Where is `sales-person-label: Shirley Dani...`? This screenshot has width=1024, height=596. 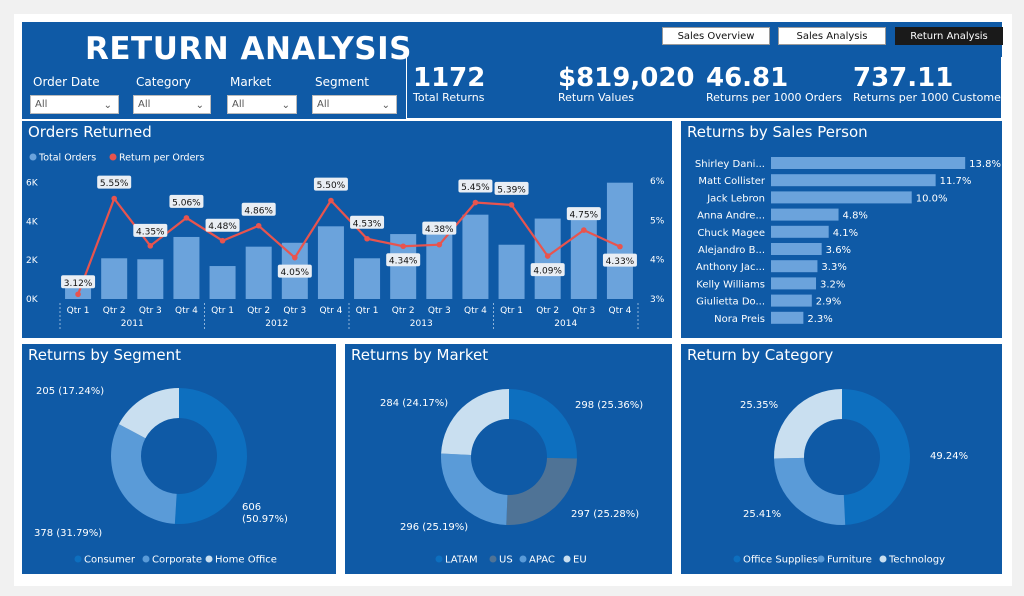
sales-person-label: Shirley Dani... is located at coordinates (730, 164).